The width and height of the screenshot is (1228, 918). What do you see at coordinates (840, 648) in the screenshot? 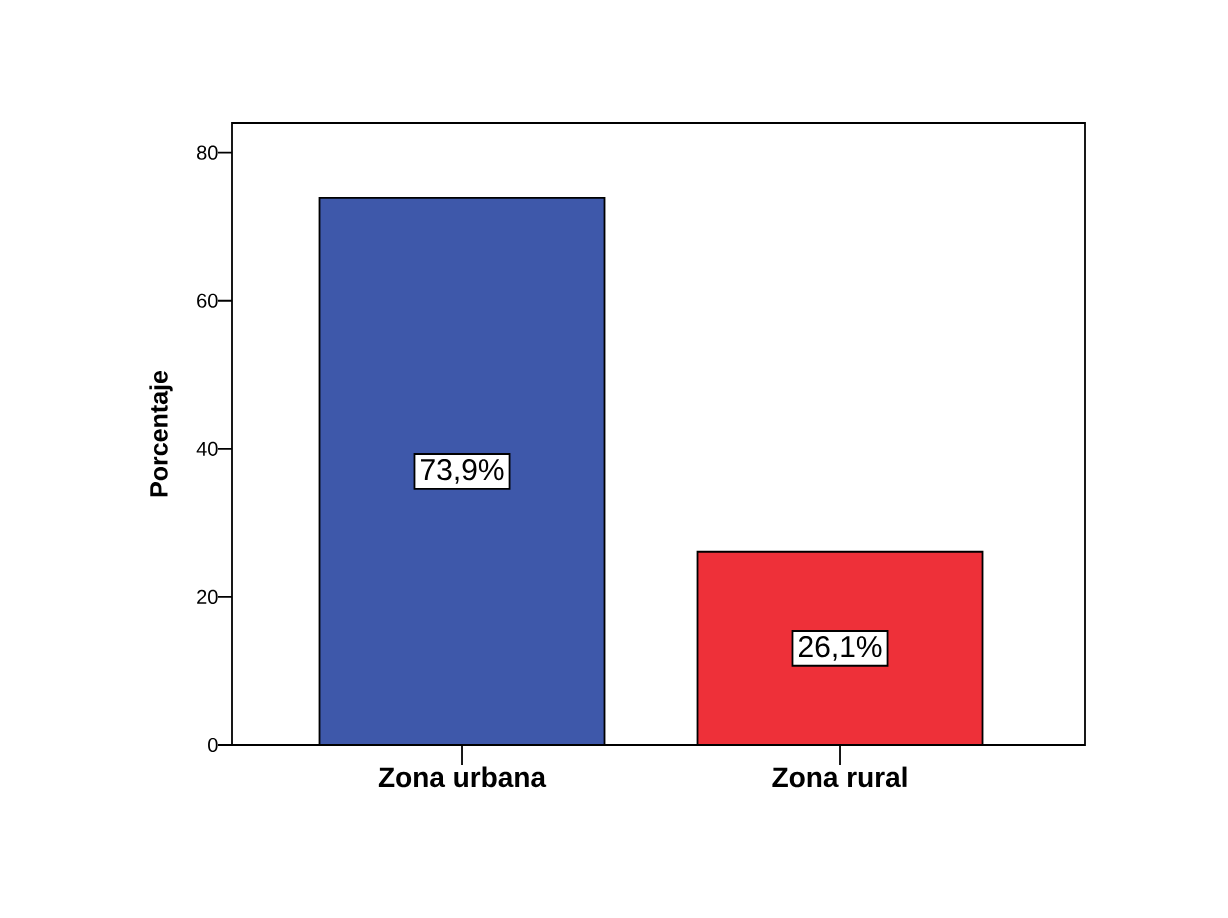
I see `data-label: 26,1%` at bounding box center [840, 648].